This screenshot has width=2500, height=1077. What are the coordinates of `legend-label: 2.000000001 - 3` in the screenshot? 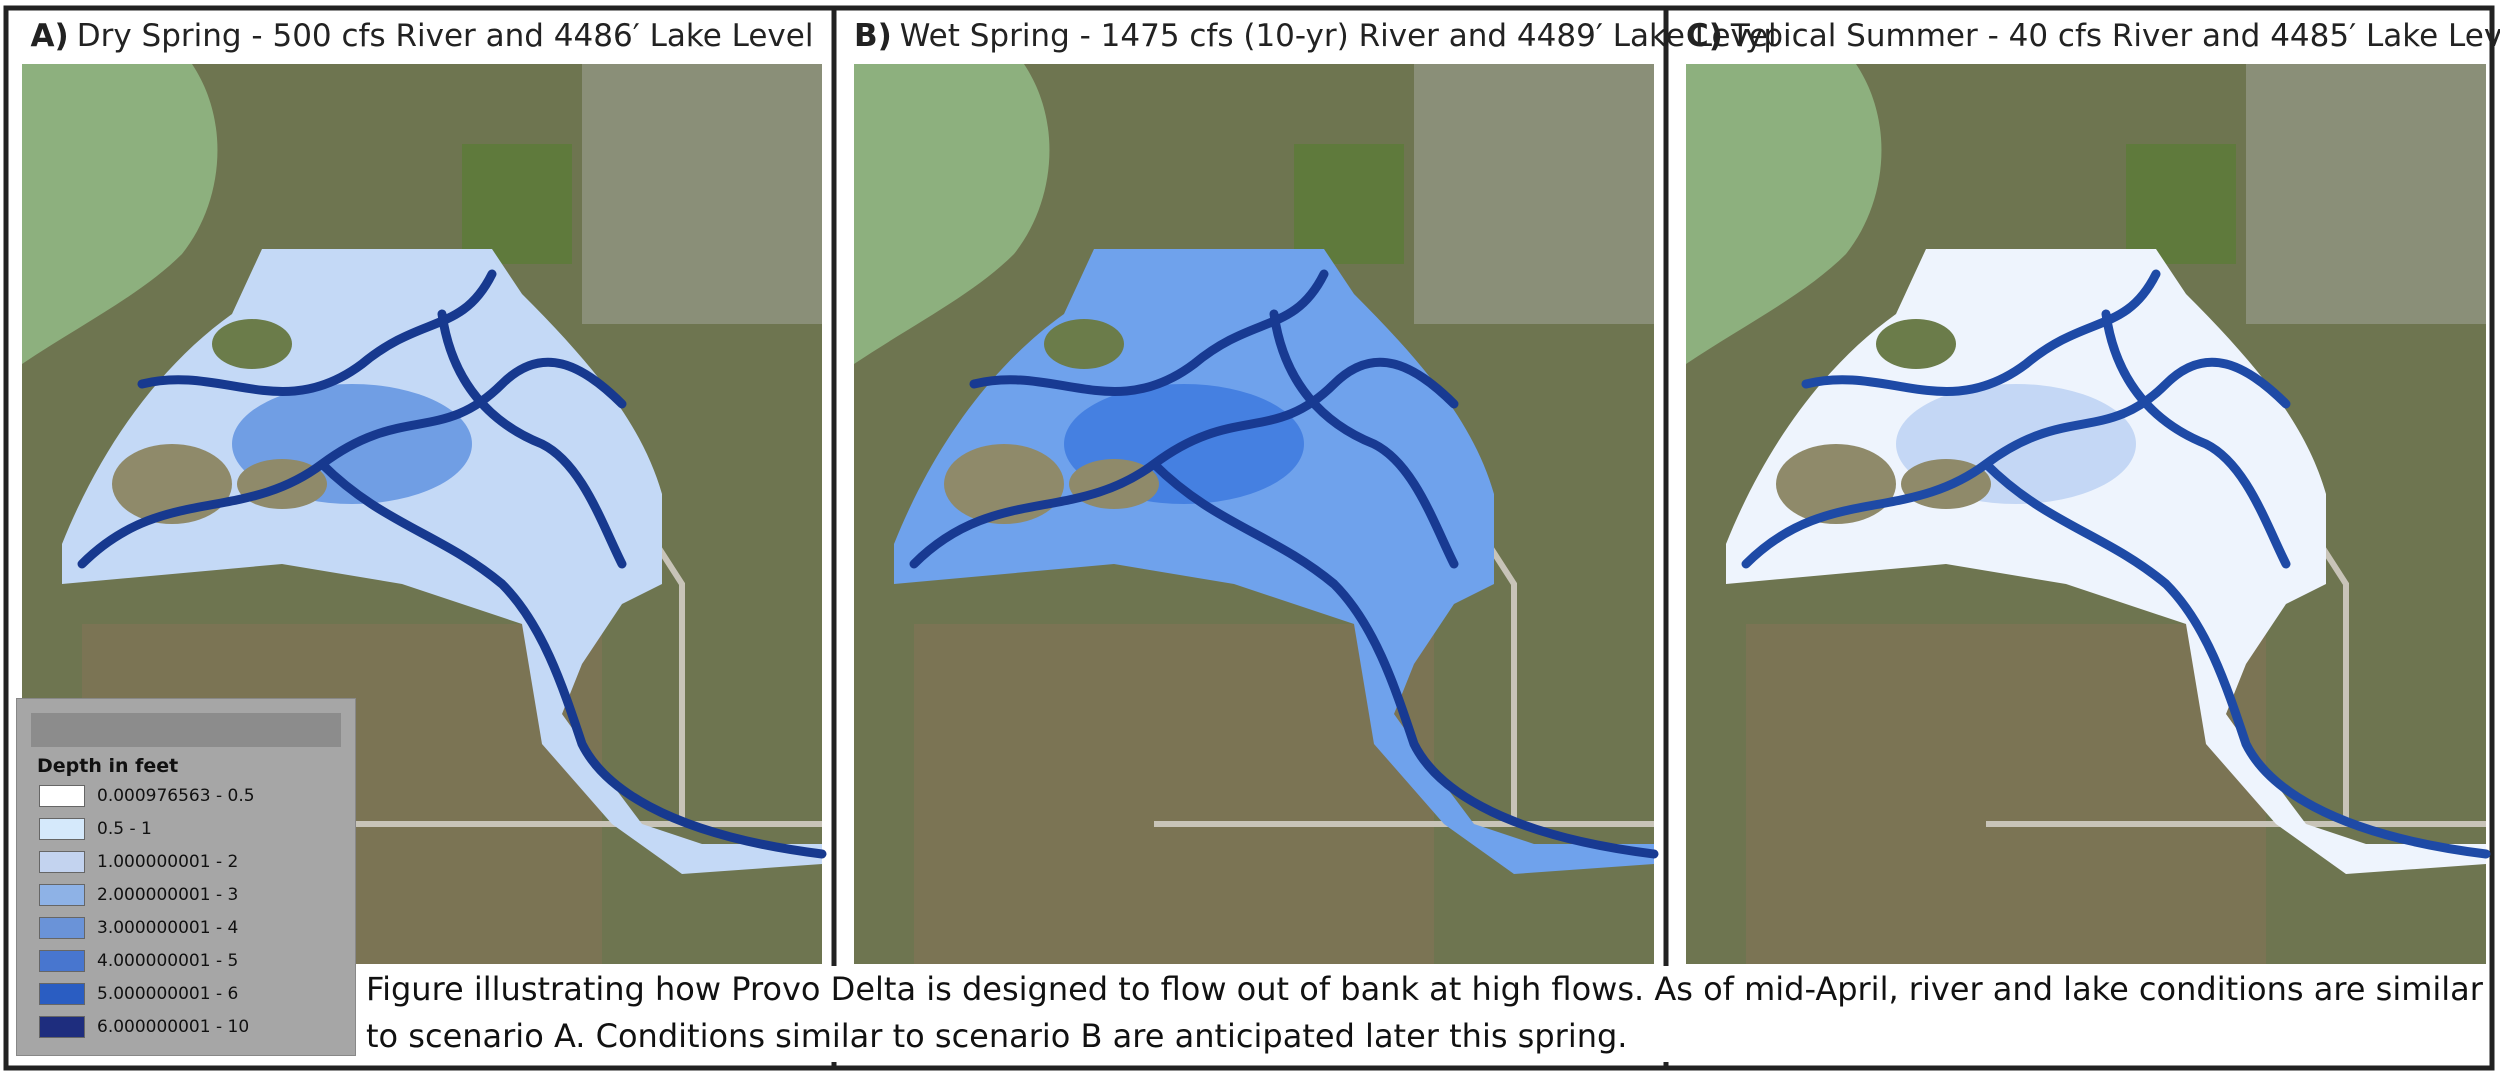 It's located at (168, 895).